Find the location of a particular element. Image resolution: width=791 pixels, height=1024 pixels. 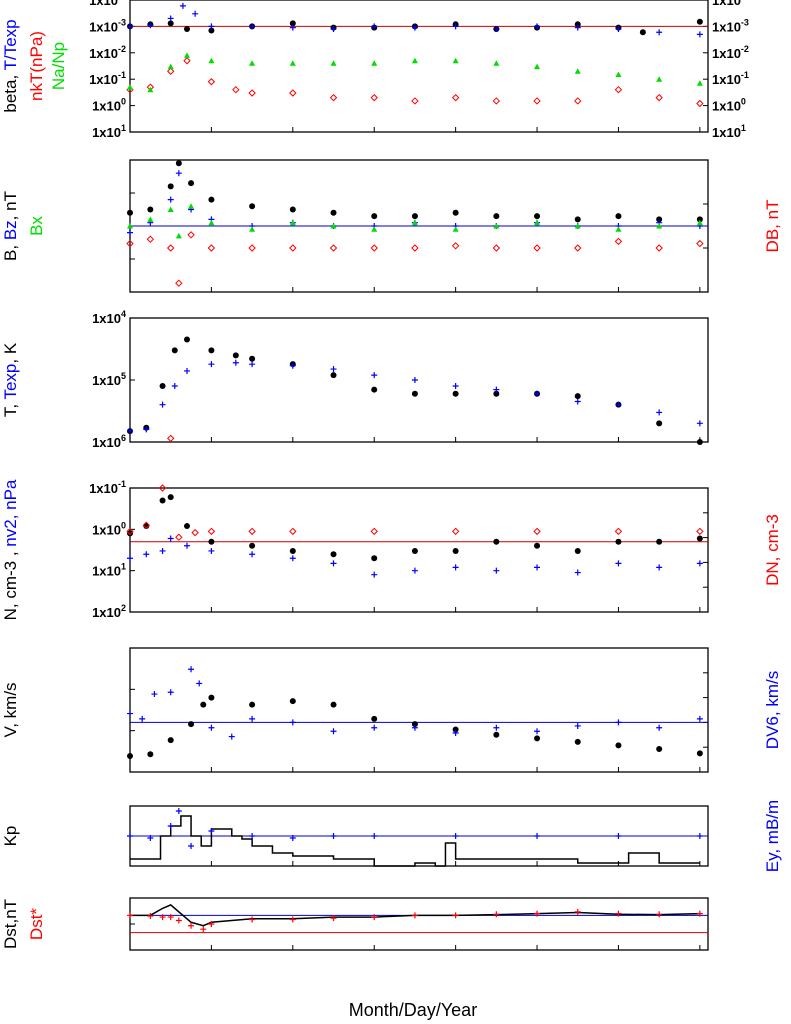

y-axis-label-left-part: T/Texp is located at coordinates (10, 44).